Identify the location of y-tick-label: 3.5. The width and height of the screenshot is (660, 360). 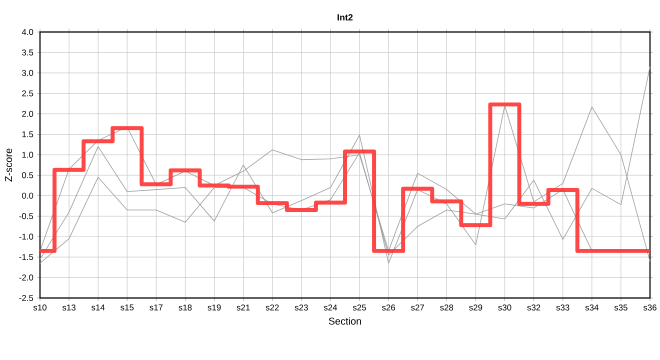
(28, 52).